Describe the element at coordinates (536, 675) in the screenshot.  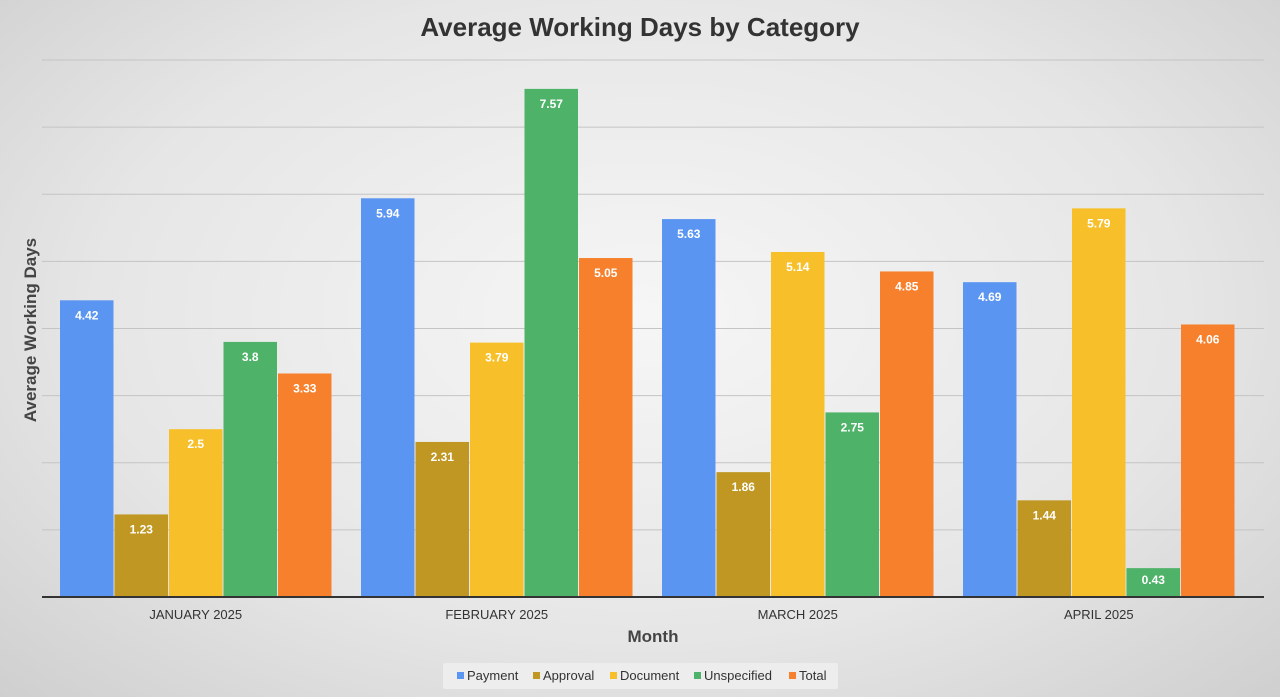
I see `legend-swatch-approval` at that location.